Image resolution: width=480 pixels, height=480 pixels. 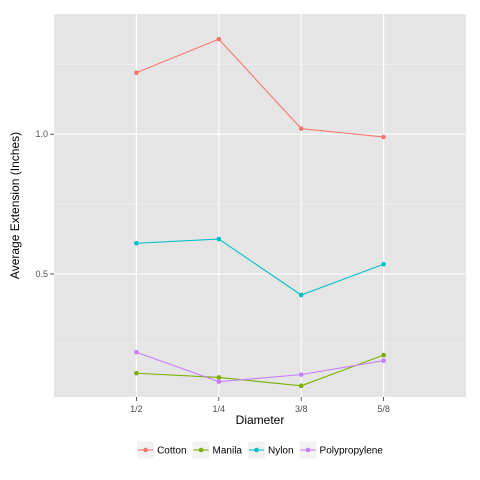 What do you see at coordinates (352, 451) in the screenshot?
I see `legend-label: Polypropylene` at bounding box center [352, 451].